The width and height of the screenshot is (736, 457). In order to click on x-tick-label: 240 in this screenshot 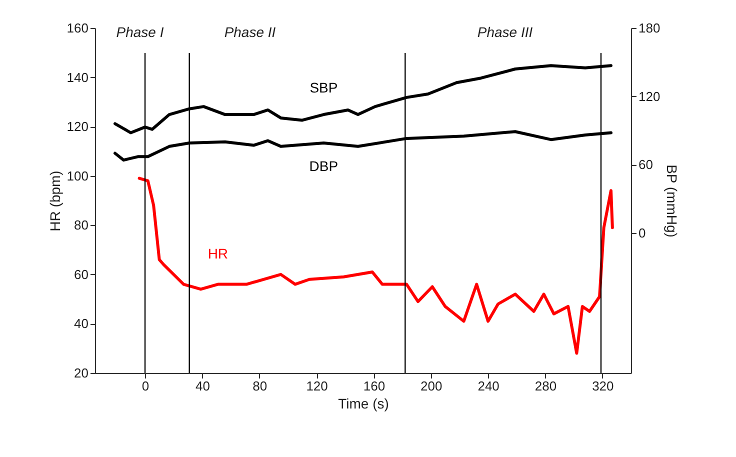, I will do `click(489, 386)`.